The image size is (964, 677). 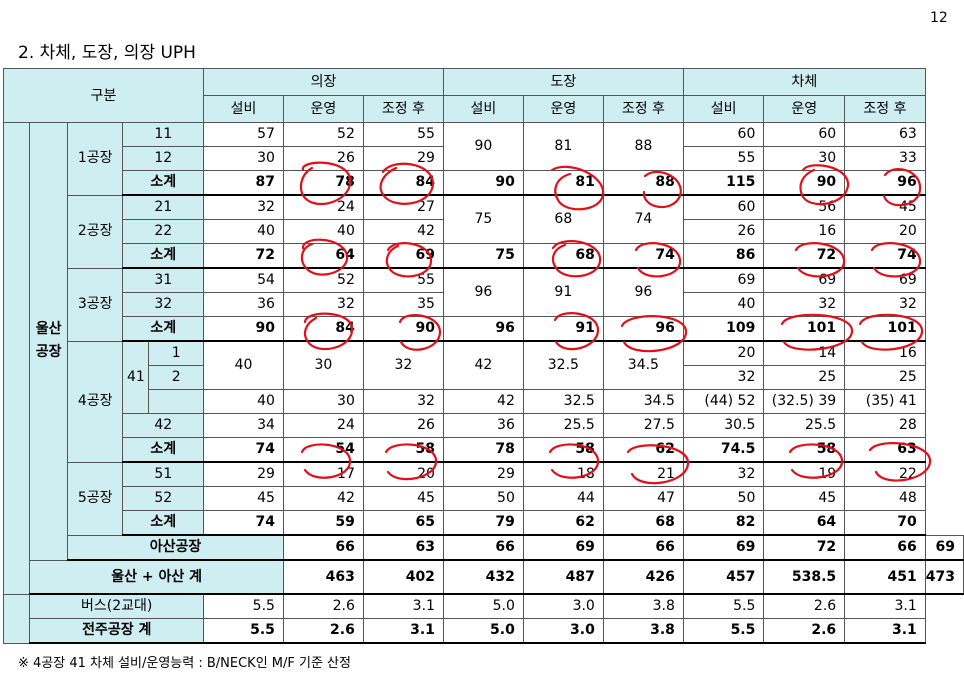 I want to click on cell: 72, so click(x=243, y=256).